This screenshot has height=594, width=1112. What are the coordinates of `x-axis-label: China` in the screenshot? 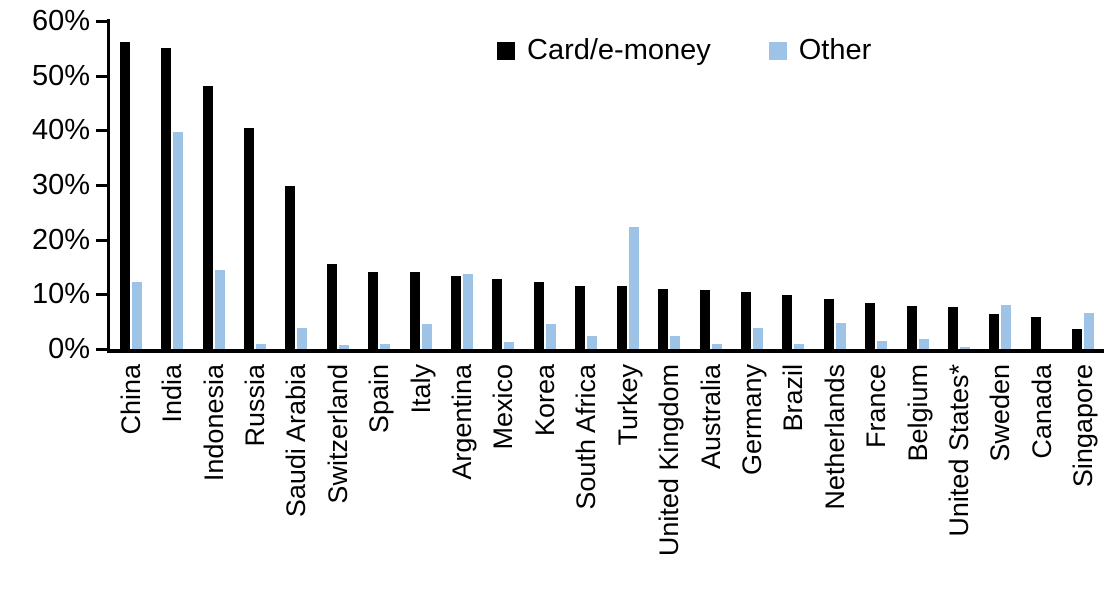 It's located at (130, 399).